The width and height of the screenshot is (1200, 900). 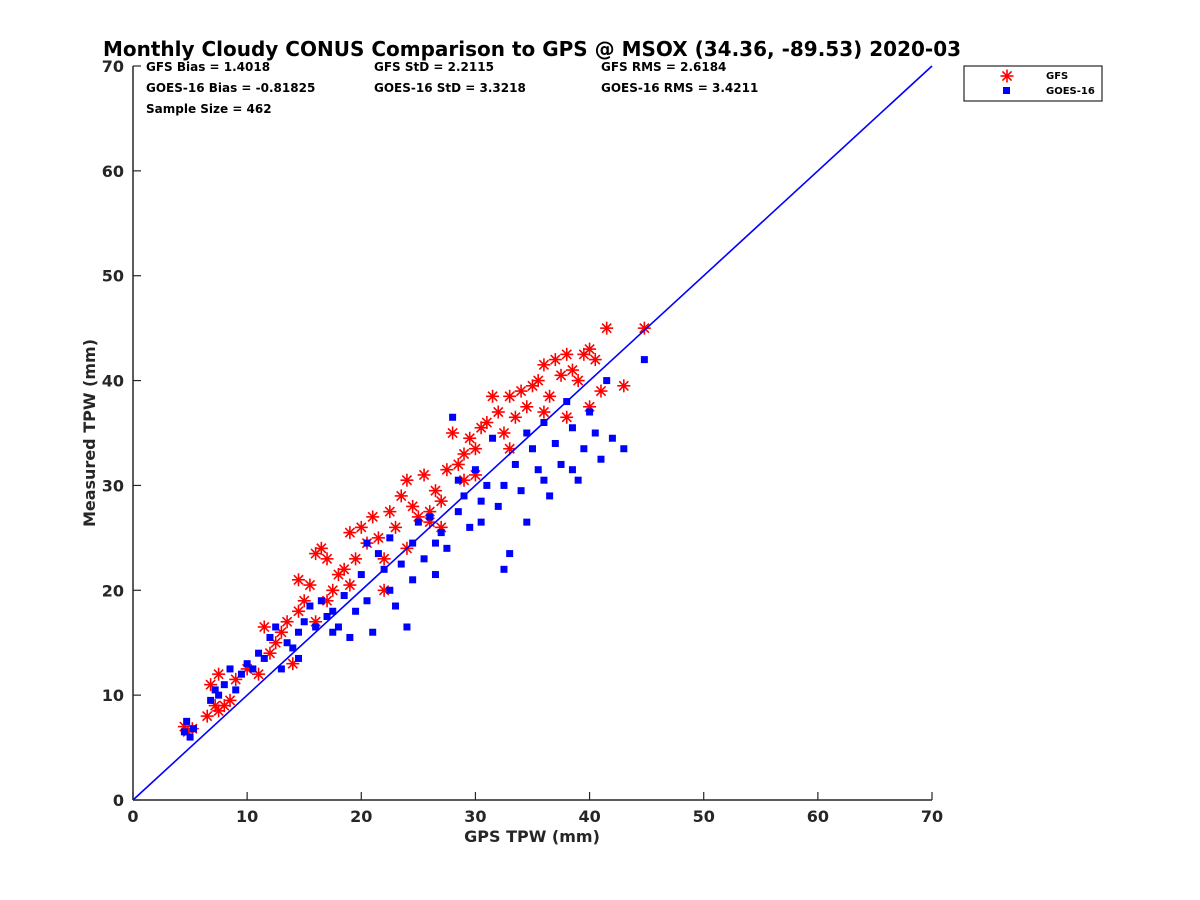 I want to click on x-tick-label: 0, so click(x=132, y=816).